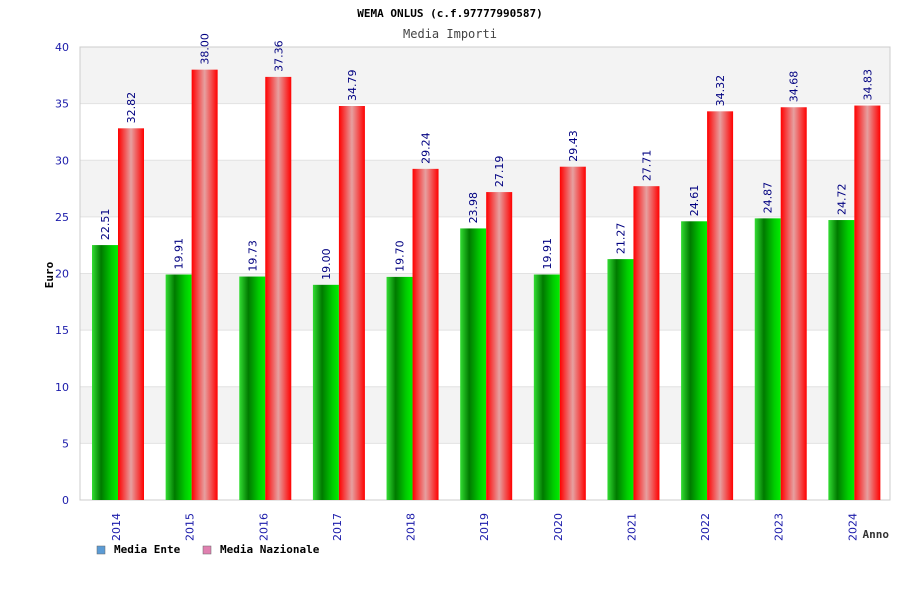 The height and width of the screenshot is (600, 900). Describe the element at coordinates (450, 34) in the screenshot. I see `chart-subtitle: Media Importi` at that location.